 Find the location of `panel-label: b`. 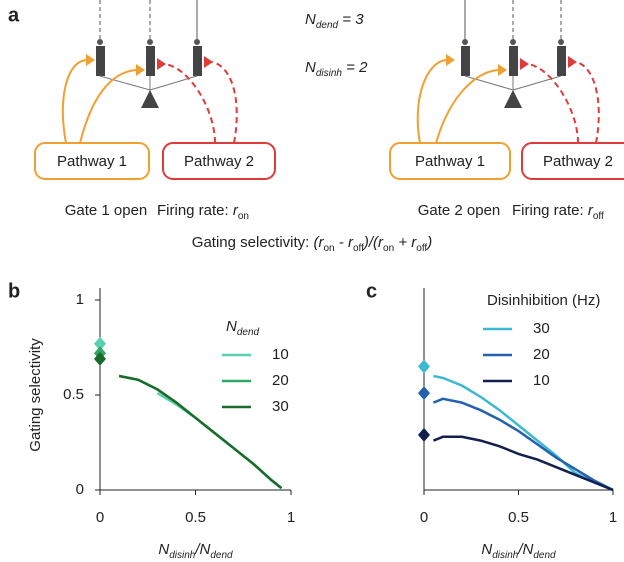

panel-label: b is located at coordinates (14, 291).